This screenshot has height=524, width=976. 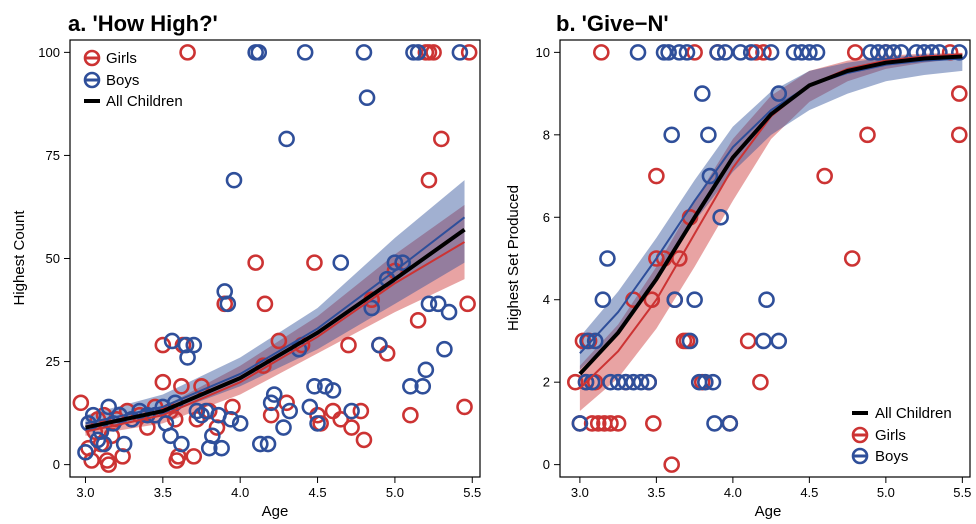 I want to click on x-tick-label-b: 5.0, so click(x=886, y=492).